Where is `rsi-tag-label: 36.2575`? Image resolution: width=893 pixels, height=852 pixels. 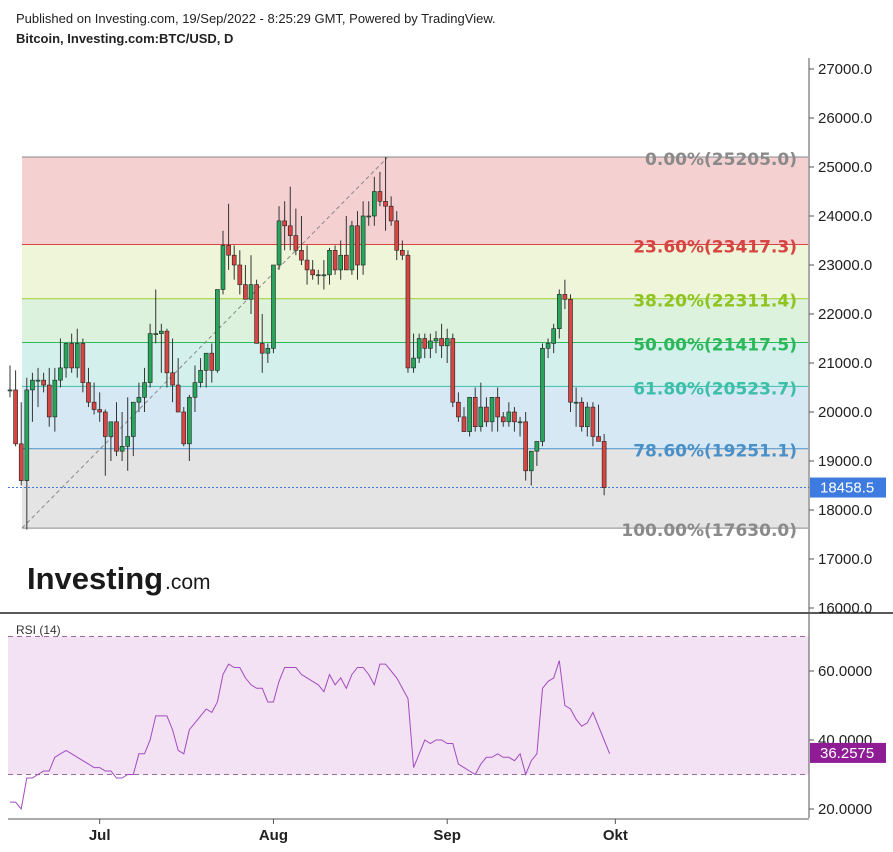
rsi-tag-label: 36.2575 is located at coordinates (847, 753).